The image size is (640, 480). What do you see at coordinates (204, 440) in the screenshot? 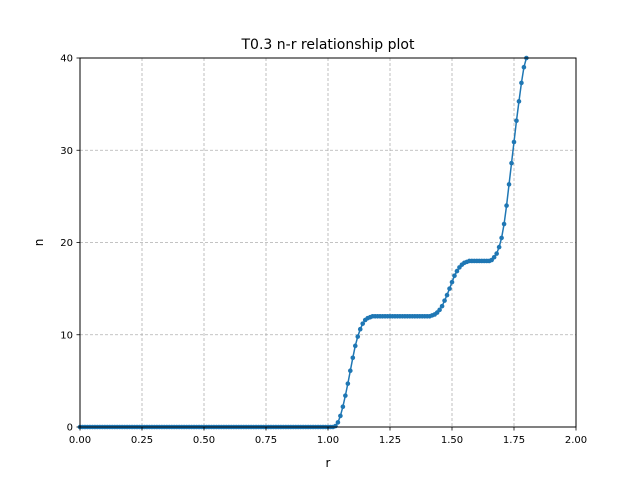
I see `x-tick-label: 0.50` at bounding box center [204, 440].